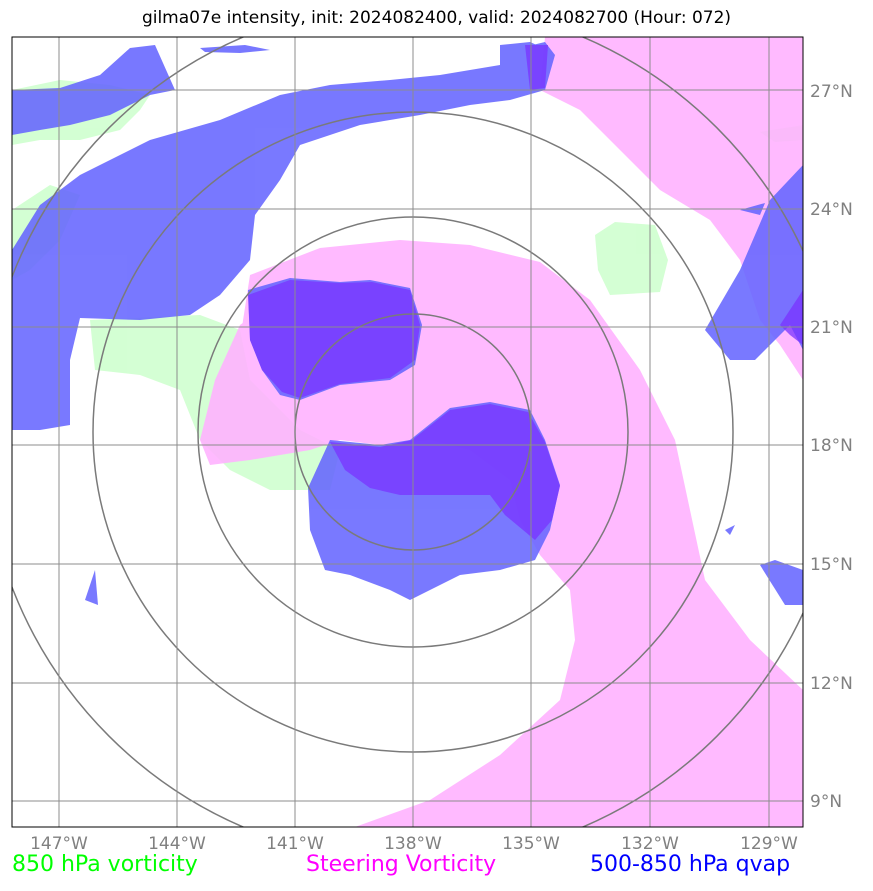  What do you see at coordinates (59, 844) in the screenshot?
I see `lon-label: 147°W` at bounding box center [59, 844].